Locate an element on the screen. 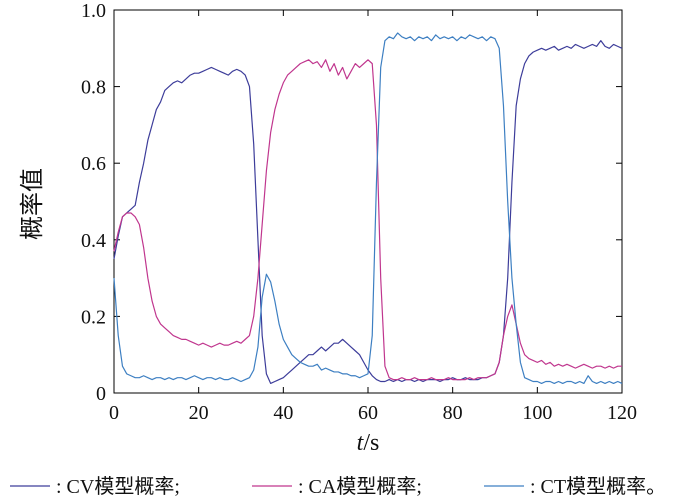  legend-item-cv: : CV模型概率; is located at coordinates (95, 486).